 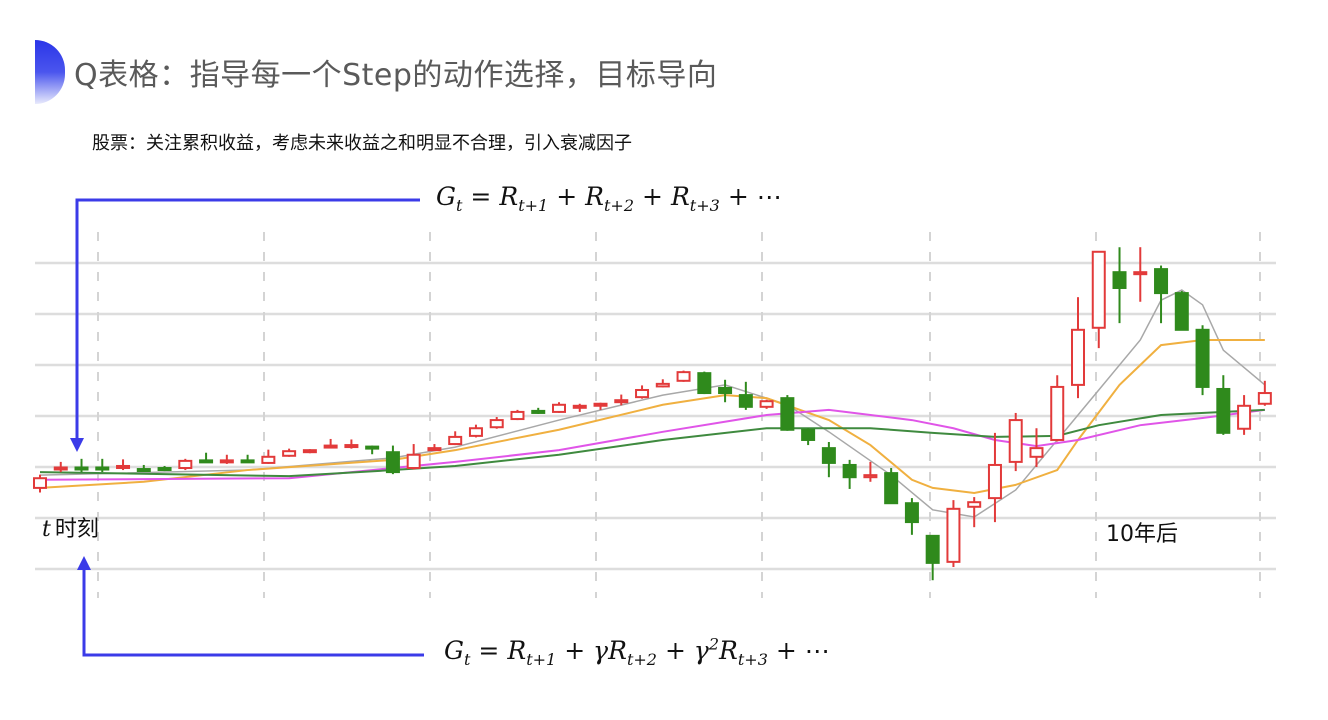 I want to click on formula-term: γRt+2, so click(x=625, y=652).